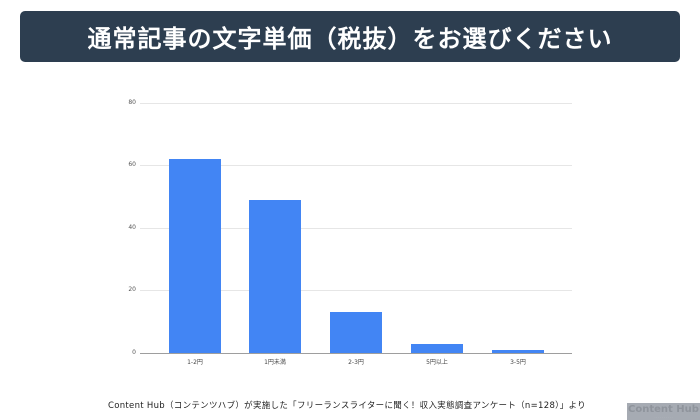  Describe the element at coordinates (437, 362) in the screenshot. I see `x-tick-label: 5円以上` at that location.